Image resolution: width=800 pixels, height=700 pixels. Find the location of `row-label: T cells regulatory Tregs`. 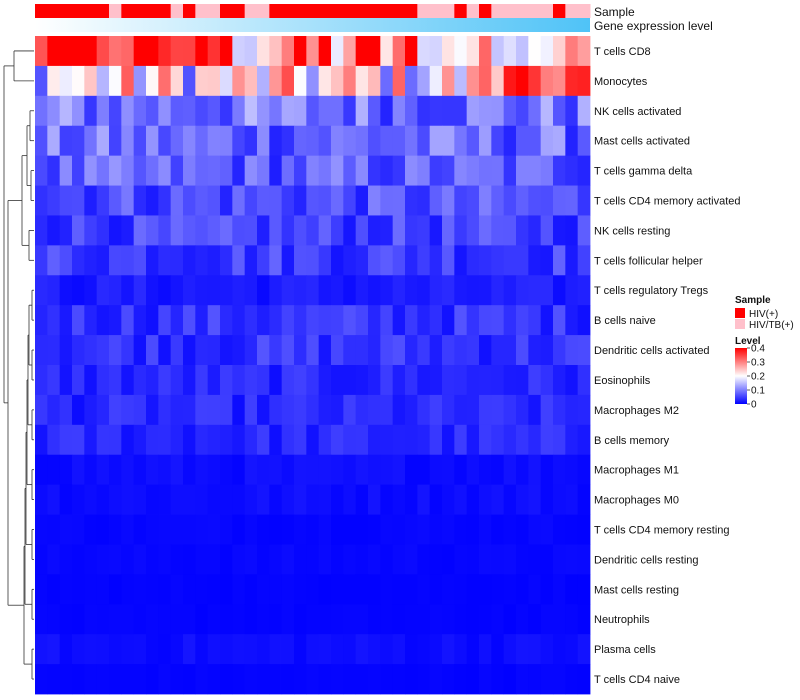

row-label: T cells regulatory Tregs is located at coordinates (651, 291).